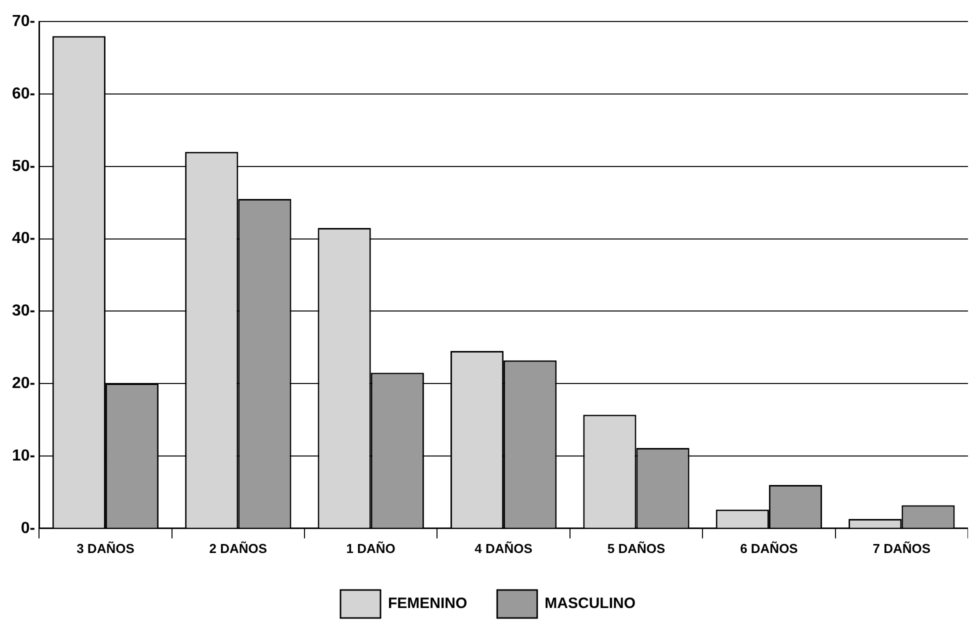  Describe the element at coordinates (503, 548) in the screenshot. I see `x-tick-label: 4 DAÑOS` at that location.